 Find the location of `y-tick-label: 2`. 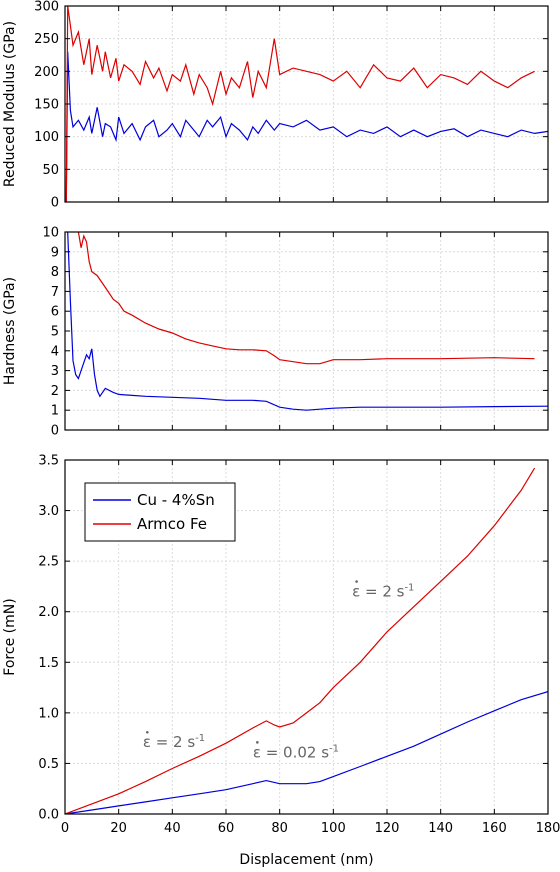

y-tick-label: 2 is located at coordinates (55, 391).